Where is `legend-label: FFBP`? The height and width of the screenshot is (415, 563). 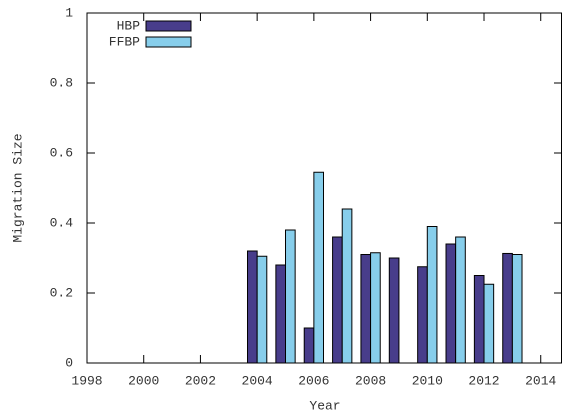 legend-label: FFBP is located at coordinates (124, 41).